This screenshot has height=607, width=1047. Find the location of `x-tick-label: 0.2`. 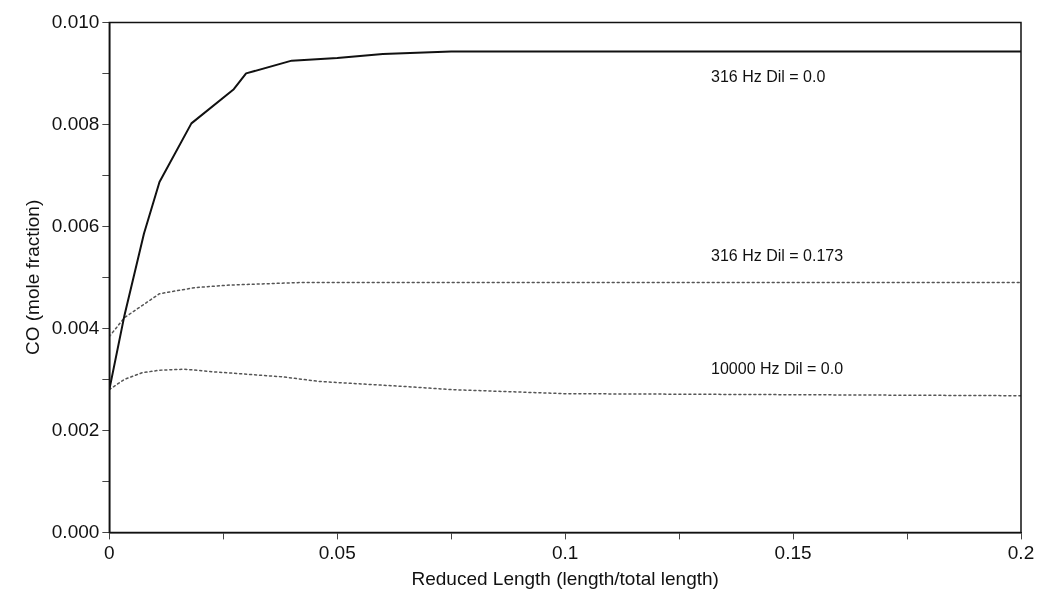

x-tick-label: 0.2 is located at coordinates (1021, 553).